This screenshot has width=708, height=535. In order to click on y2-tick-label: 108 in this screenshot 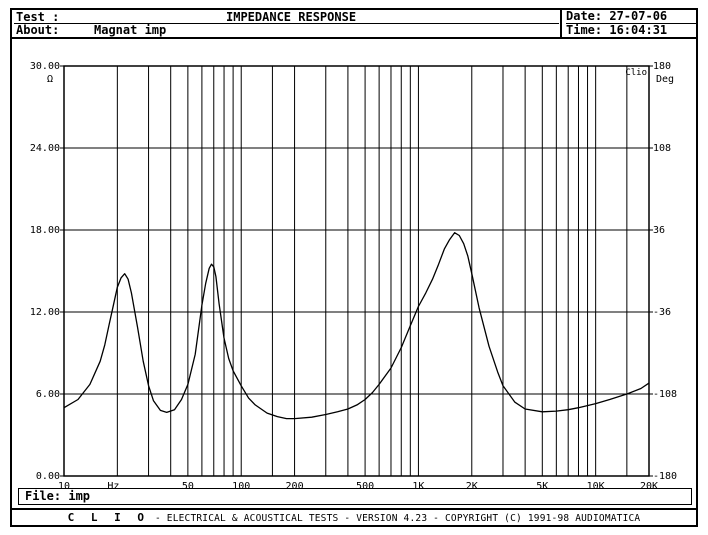, I will do `click(662, 148)`.